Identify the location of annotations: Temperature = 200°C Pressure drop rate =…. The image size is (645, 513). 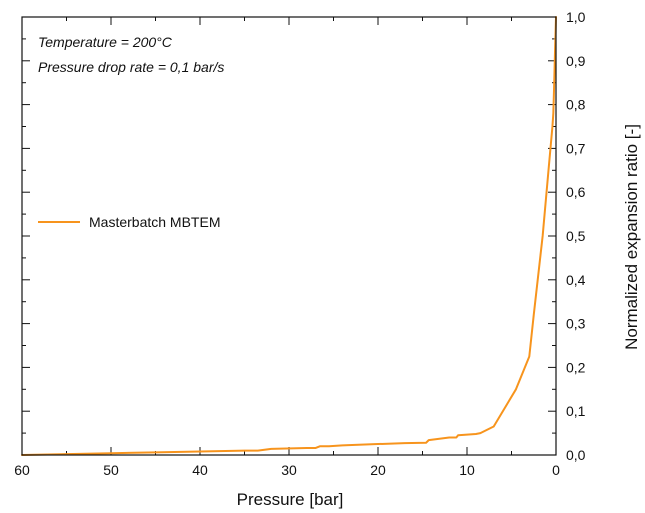
(131, 54).